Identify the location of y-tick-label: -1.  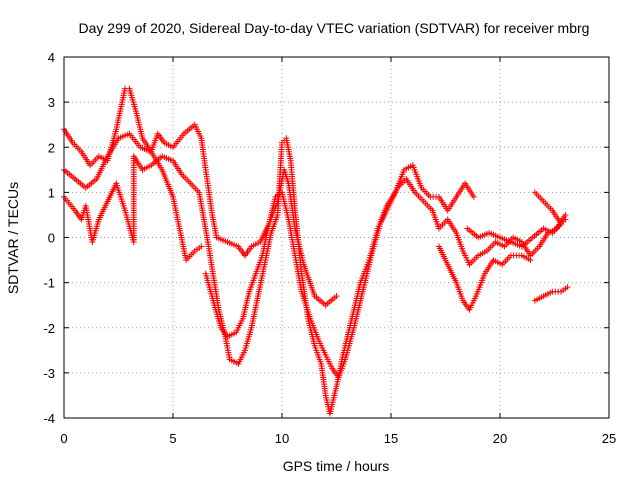
(49, 283).